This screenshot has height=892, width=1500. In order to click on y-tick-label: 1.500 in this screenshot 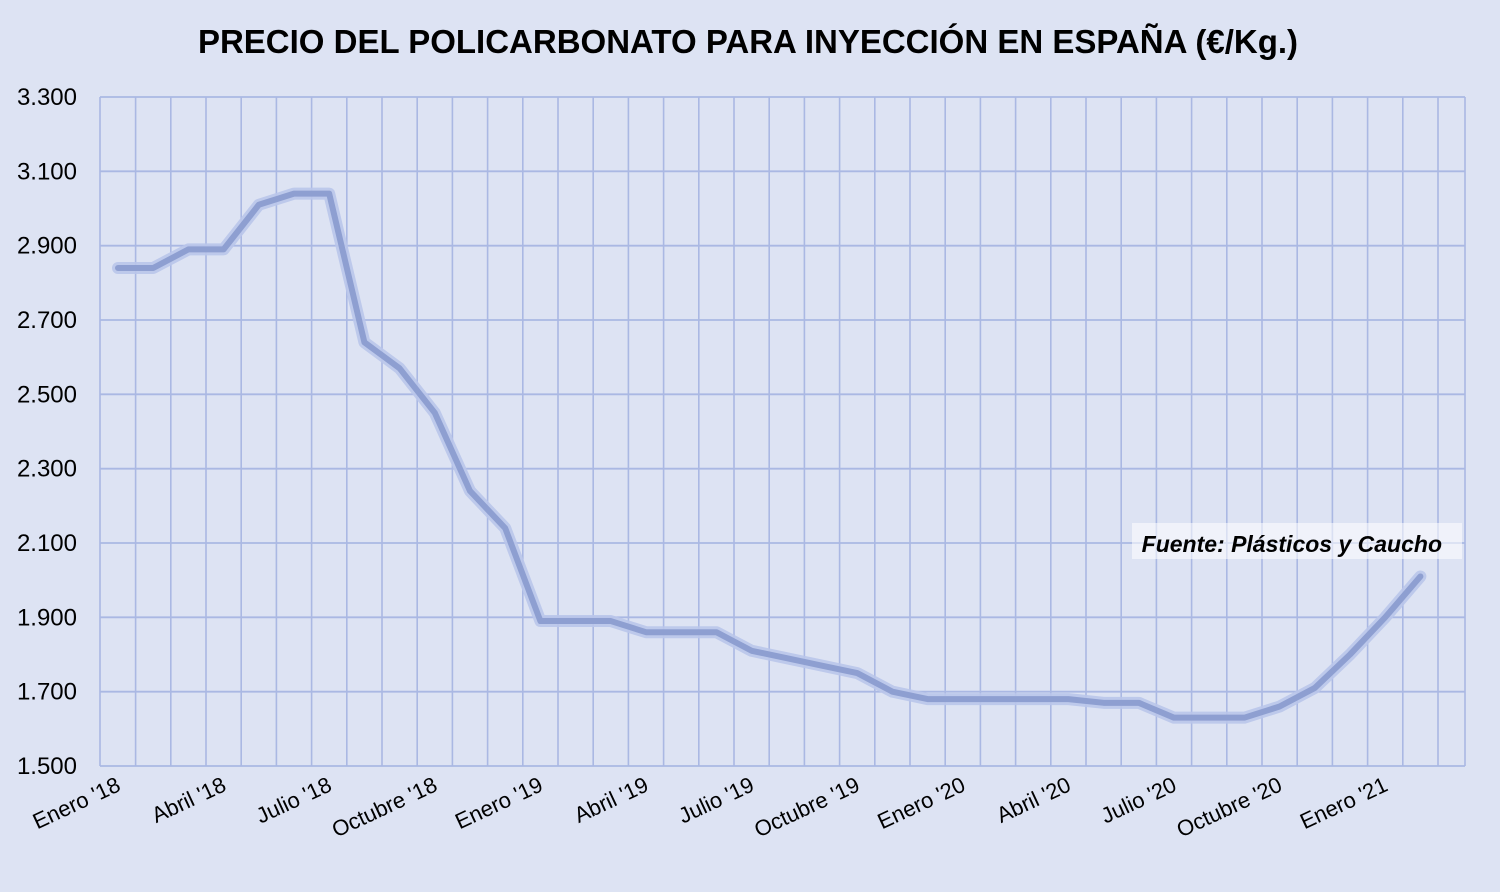, I will do `click(47, 766)`.